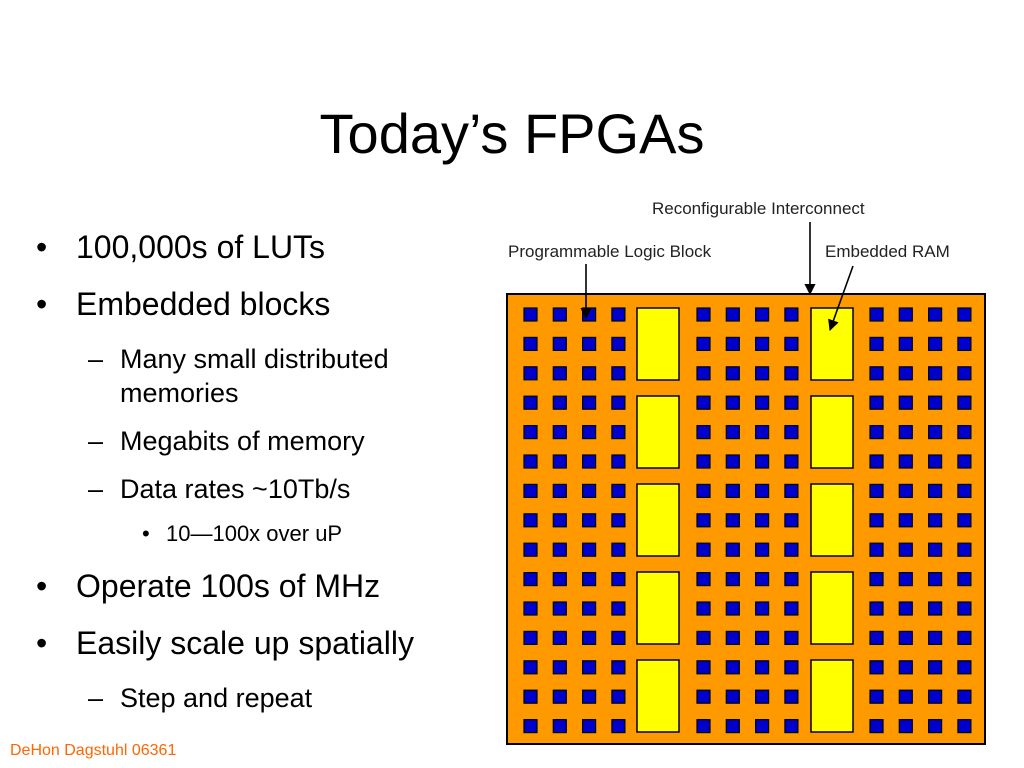  I want to click on sub-bullet-data-rates: – Data rates ~10Tb/s, so click(268, 489).